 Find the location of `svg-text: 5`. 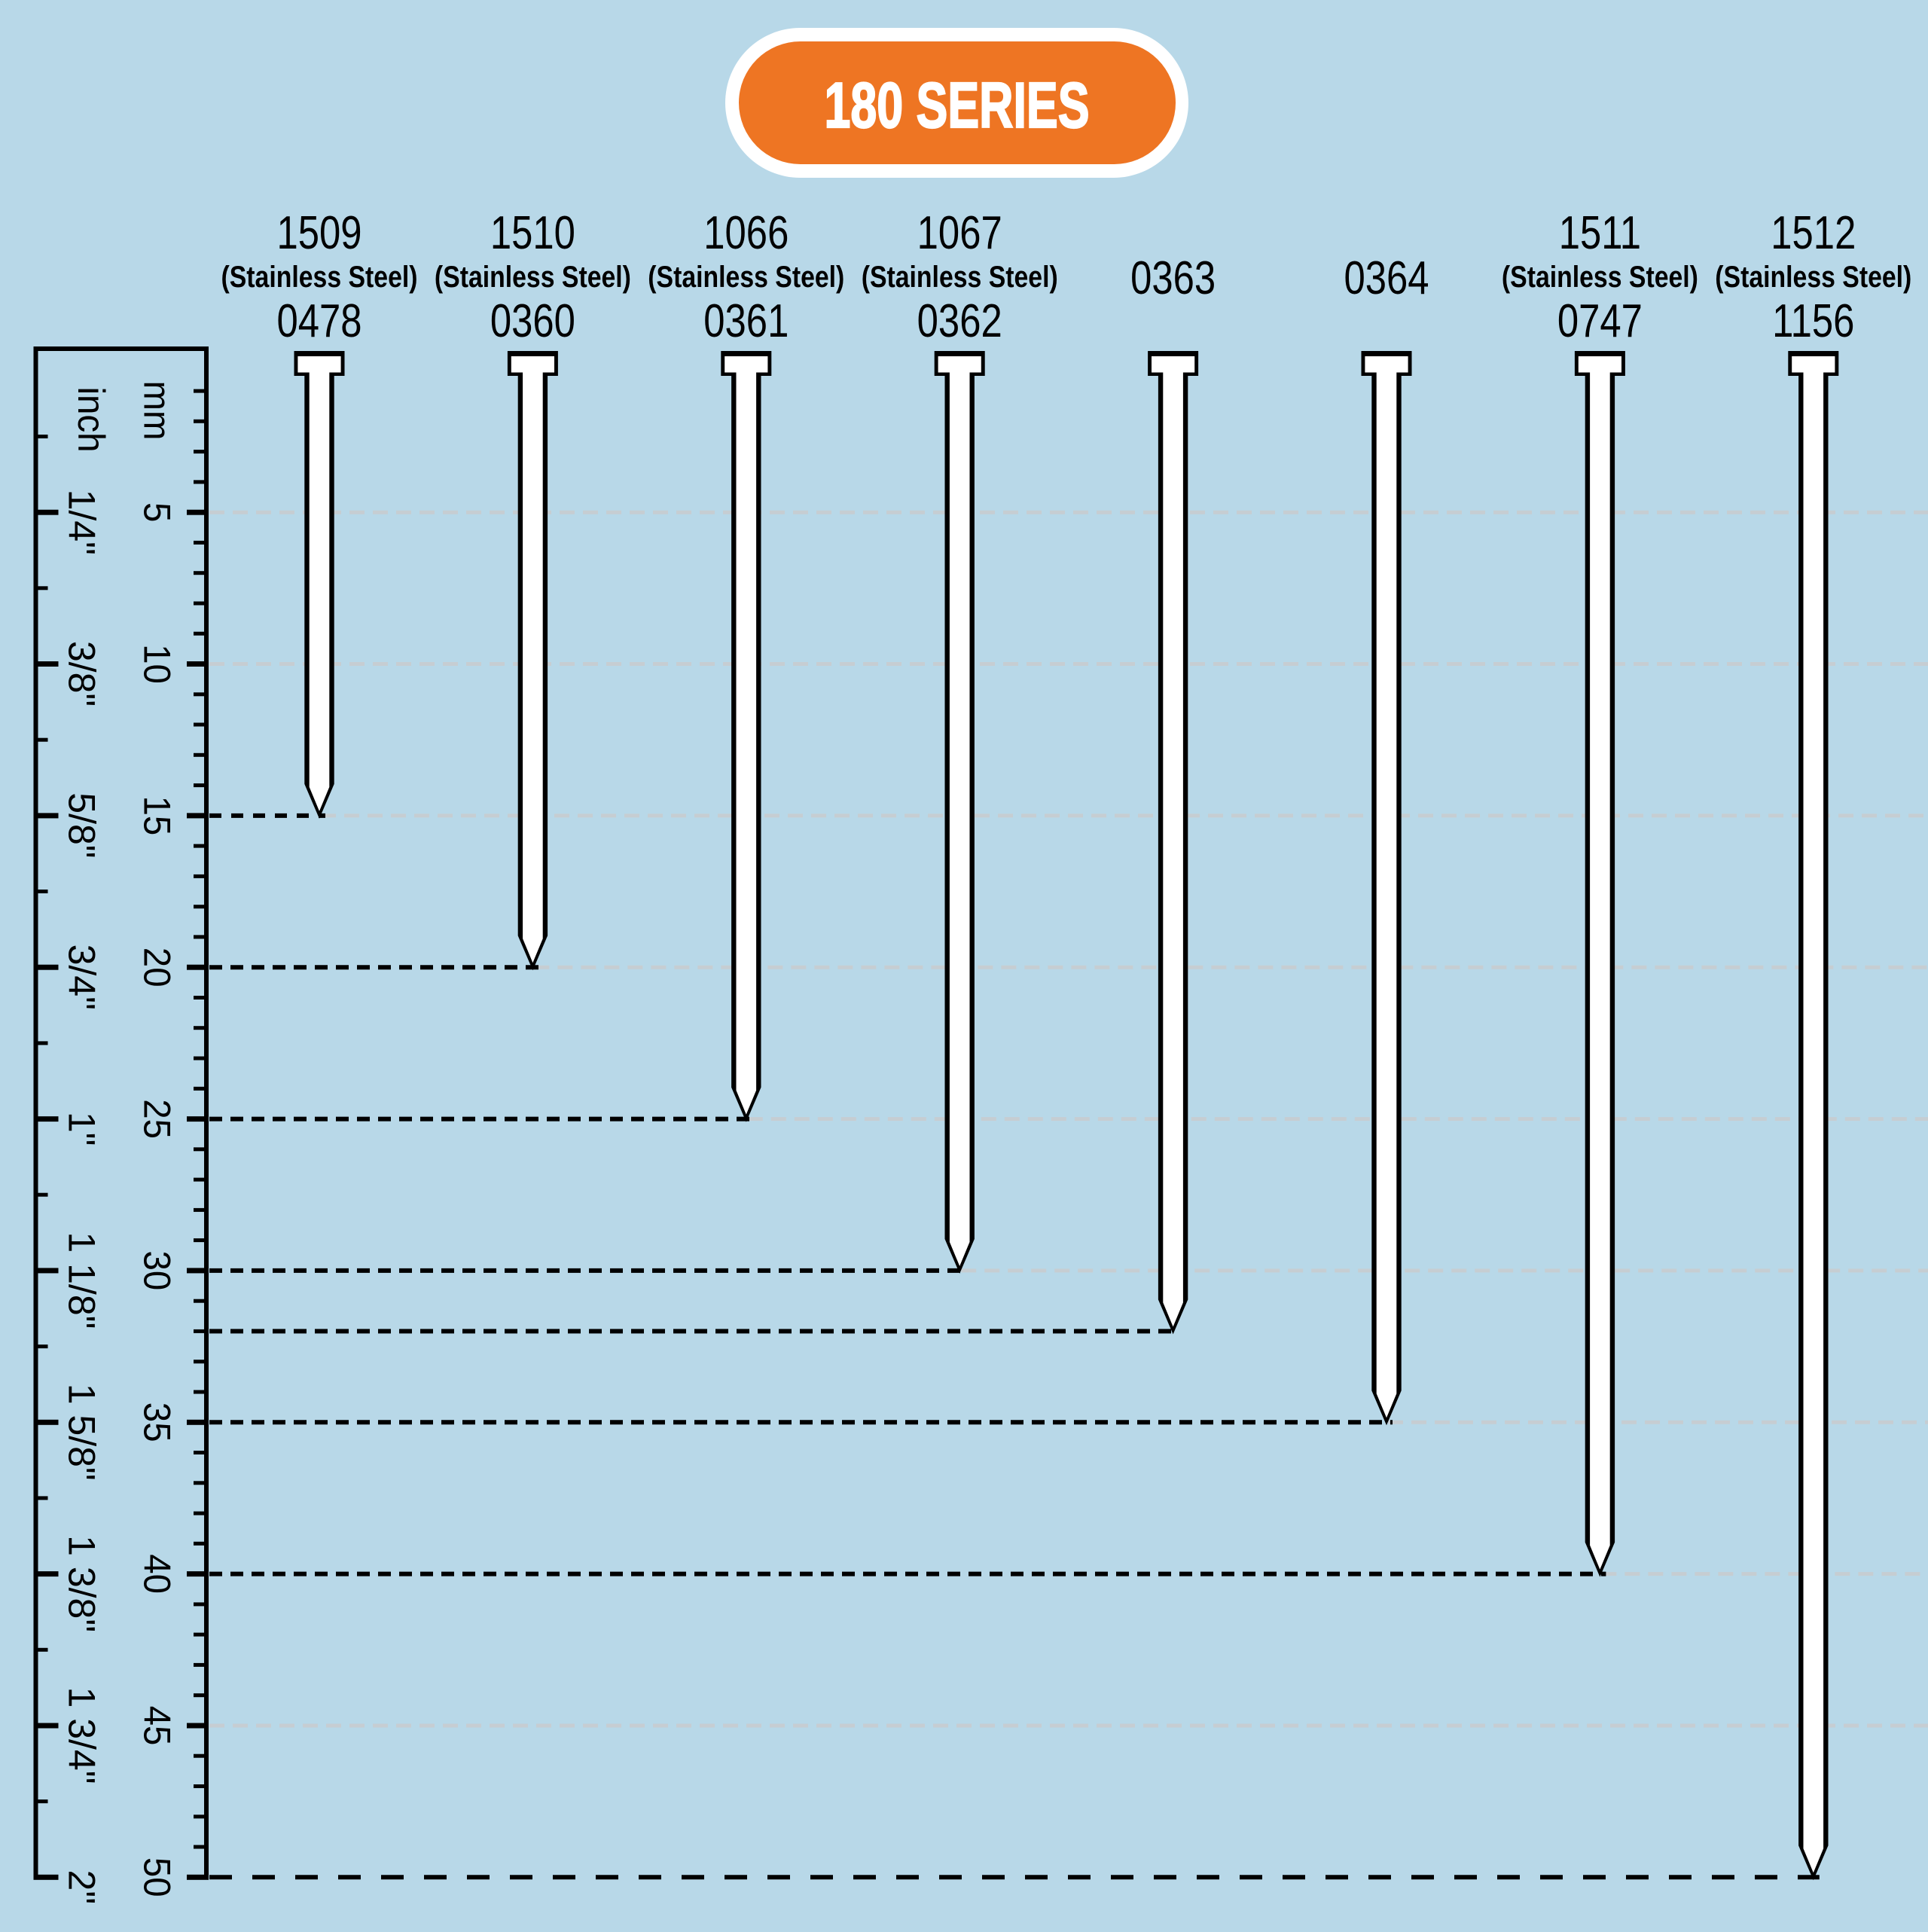

svg-text: 5 is located at coordinates (156, 512).